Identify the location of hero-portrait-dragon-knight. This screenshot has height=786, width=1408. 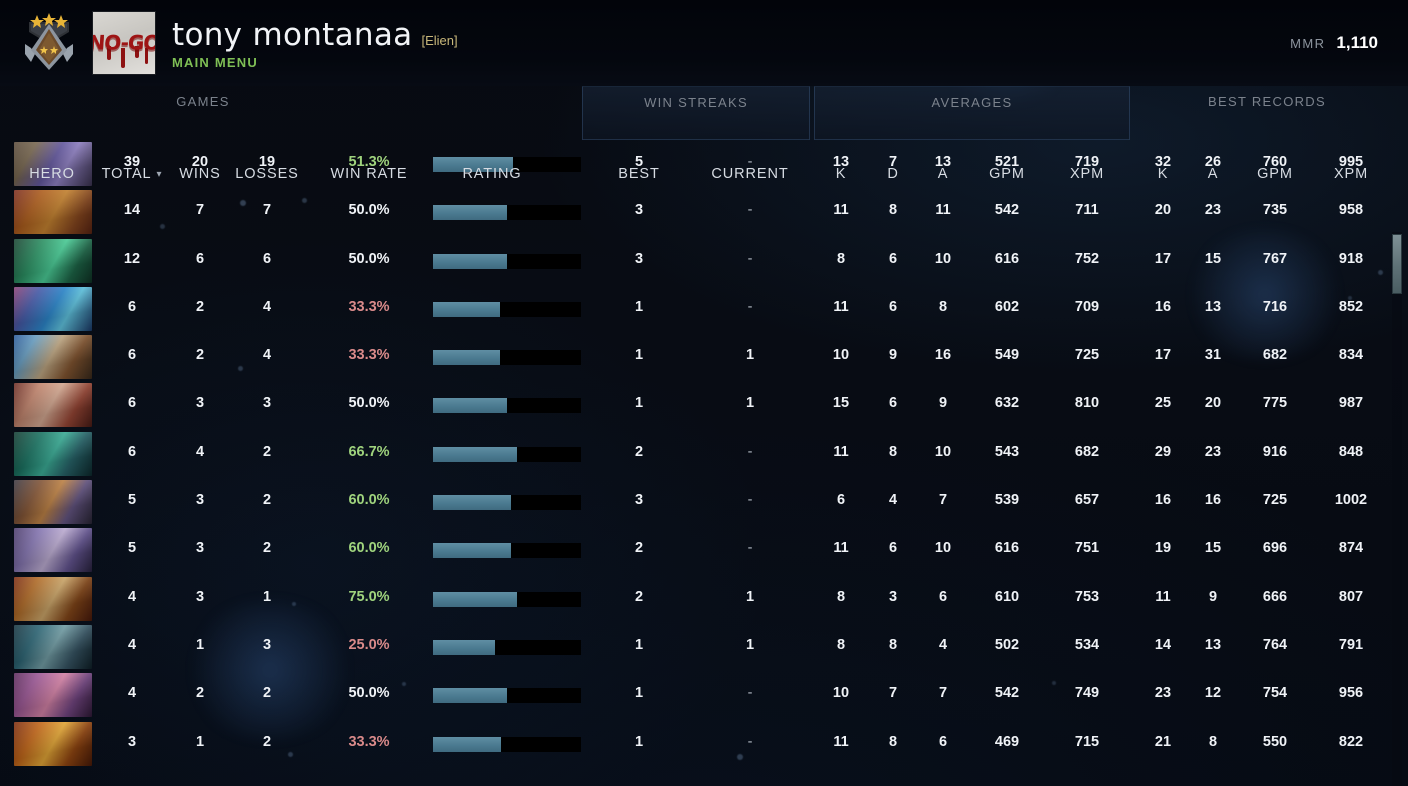
(53, 550).